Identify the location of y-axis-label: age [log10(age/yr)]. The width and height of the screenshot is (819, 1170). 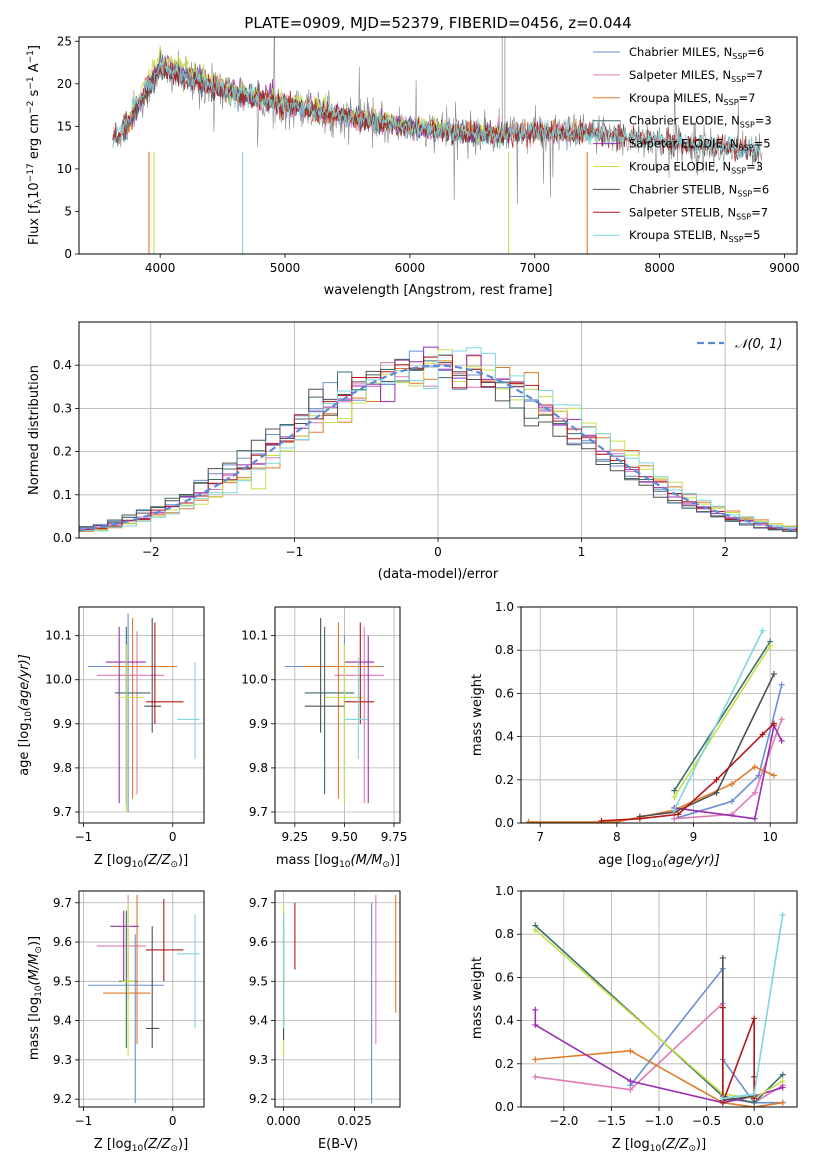
(25, 715).